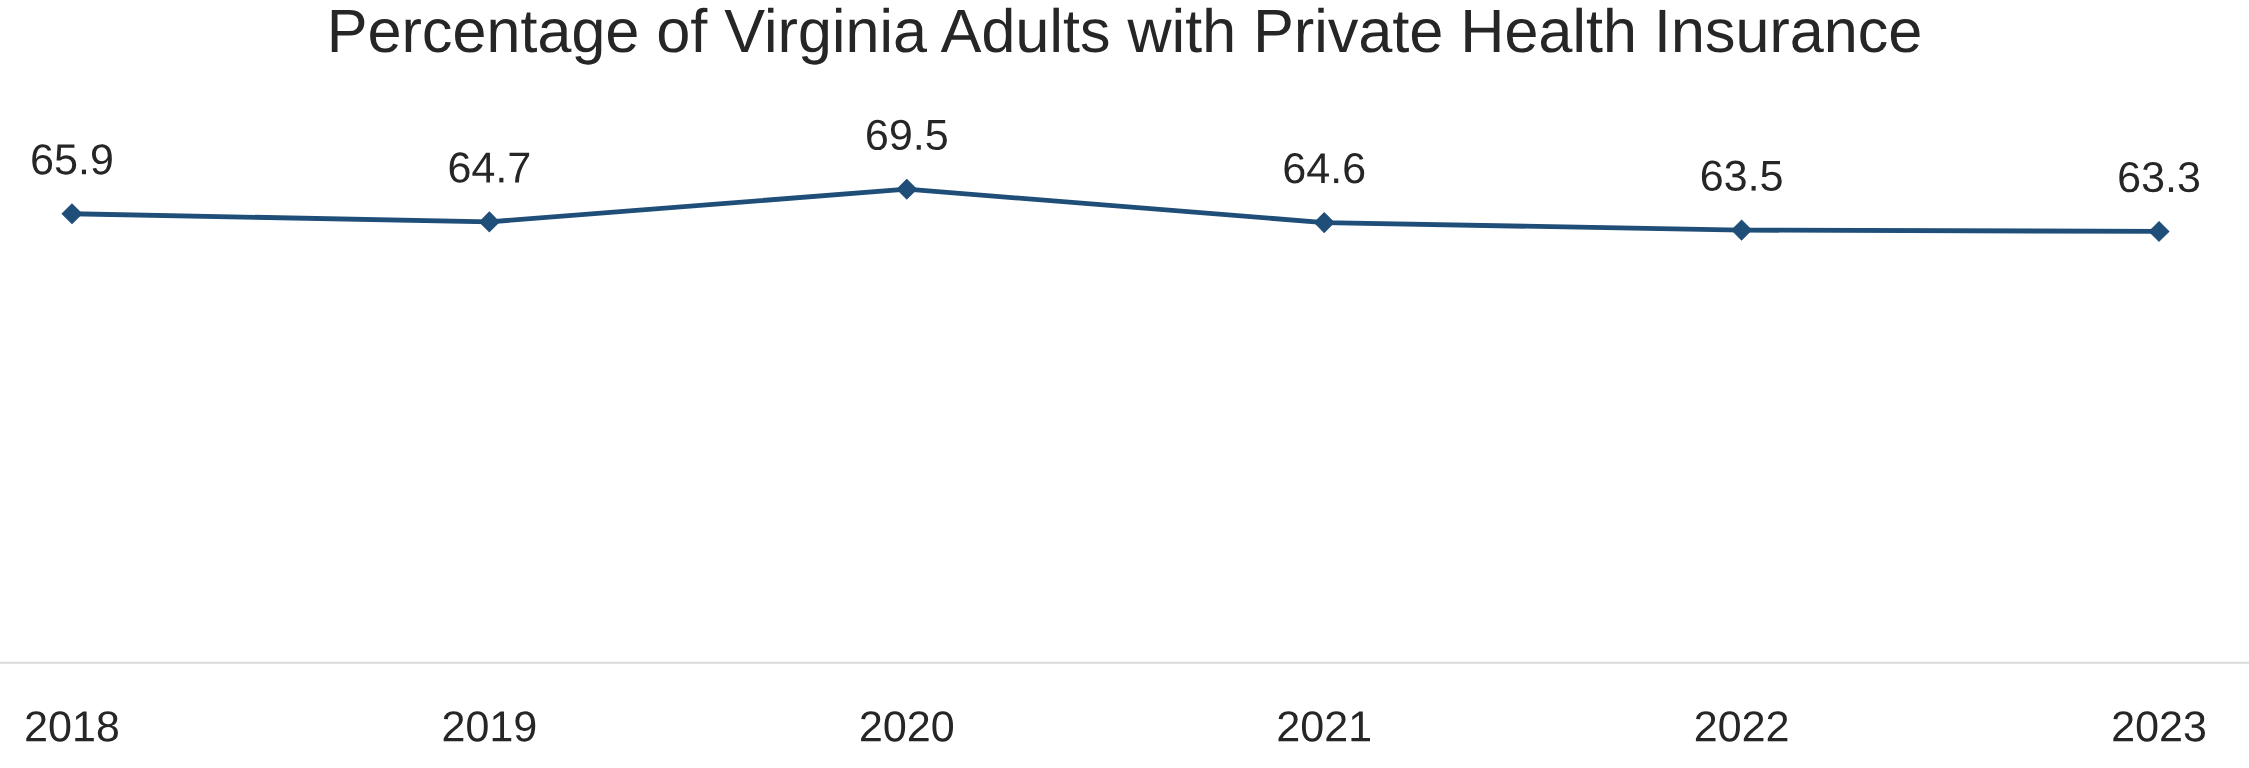  What do you see at coordinates (1125, 36) in the screenshot?
I see `chart-title: Percentage of Virginia Adults with Private Health Insurance` at bounding box center [1125, 36].